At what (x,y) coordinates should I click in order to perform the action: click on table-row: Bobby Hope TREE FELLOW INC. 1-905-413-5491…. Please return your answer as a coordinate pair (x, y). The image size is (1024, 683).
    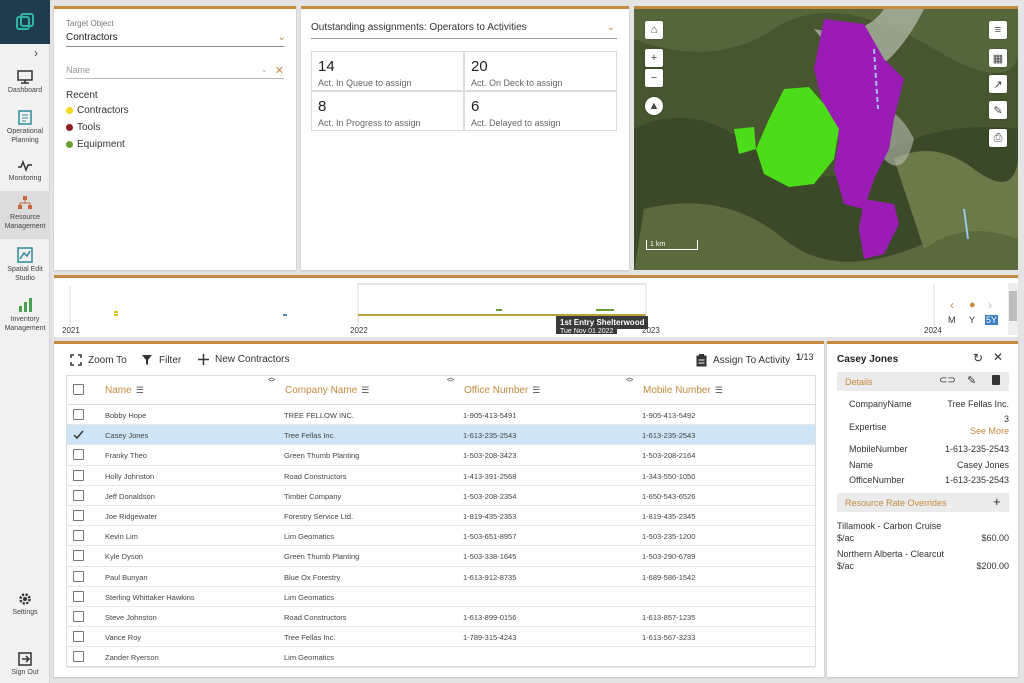
    Looking at the image, I should click on (441, 415).